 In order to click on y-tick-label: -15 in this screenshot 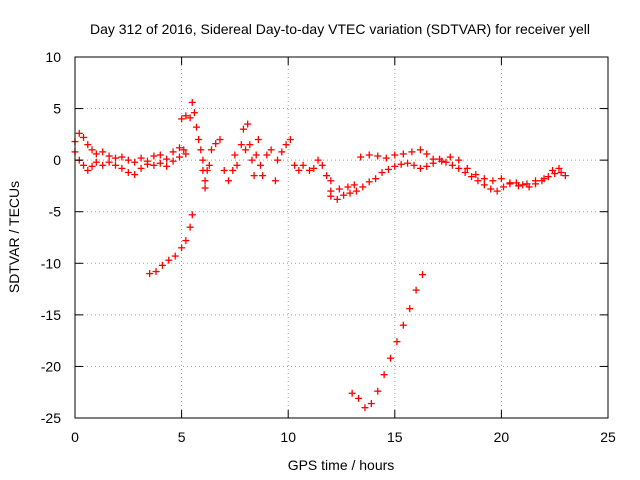, I will do `click(51, 315)`.